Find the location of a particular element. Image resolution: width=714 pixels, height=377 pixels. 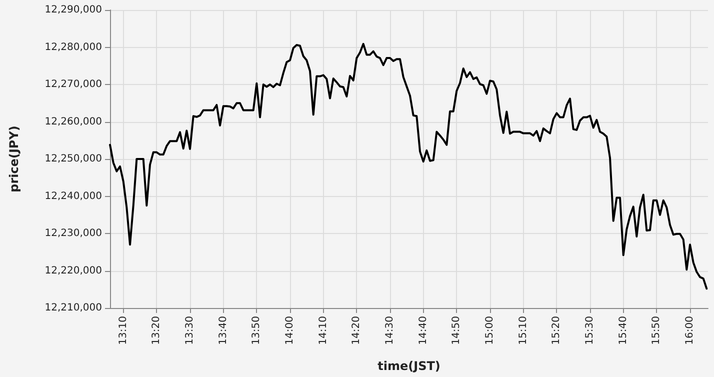

x-tick-label: 13:50 is located at coordinates (256, 330).